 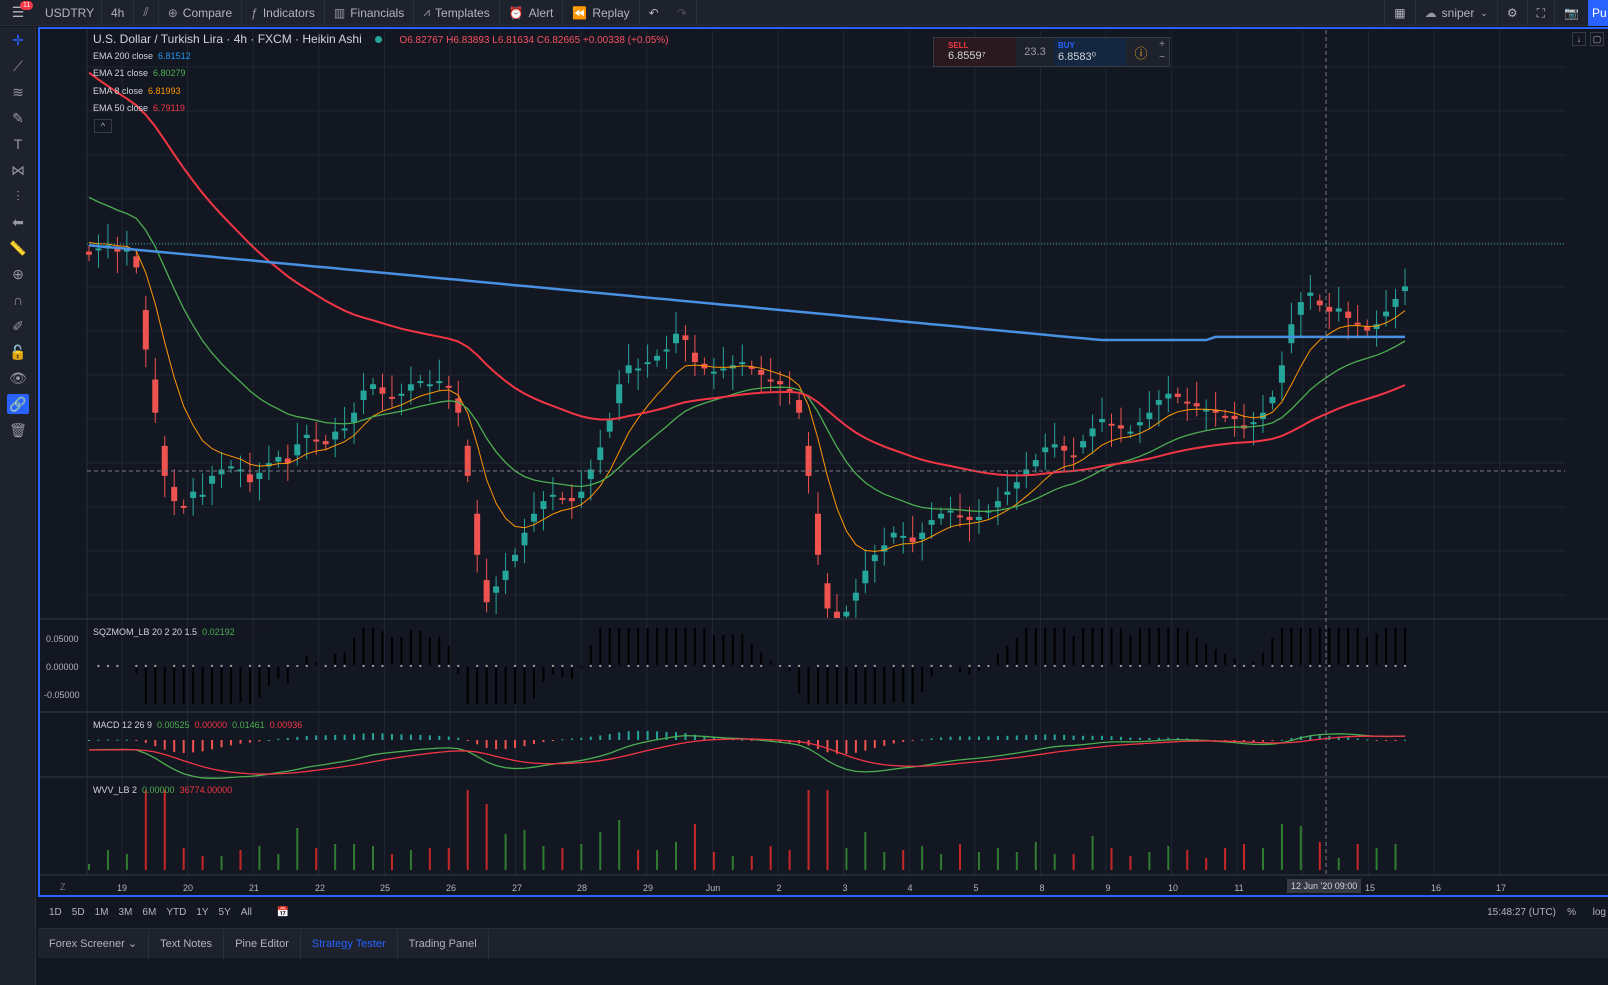 I want to click on utc-clock: 15:48:27 (UTC), so click(x=1521, y=912).